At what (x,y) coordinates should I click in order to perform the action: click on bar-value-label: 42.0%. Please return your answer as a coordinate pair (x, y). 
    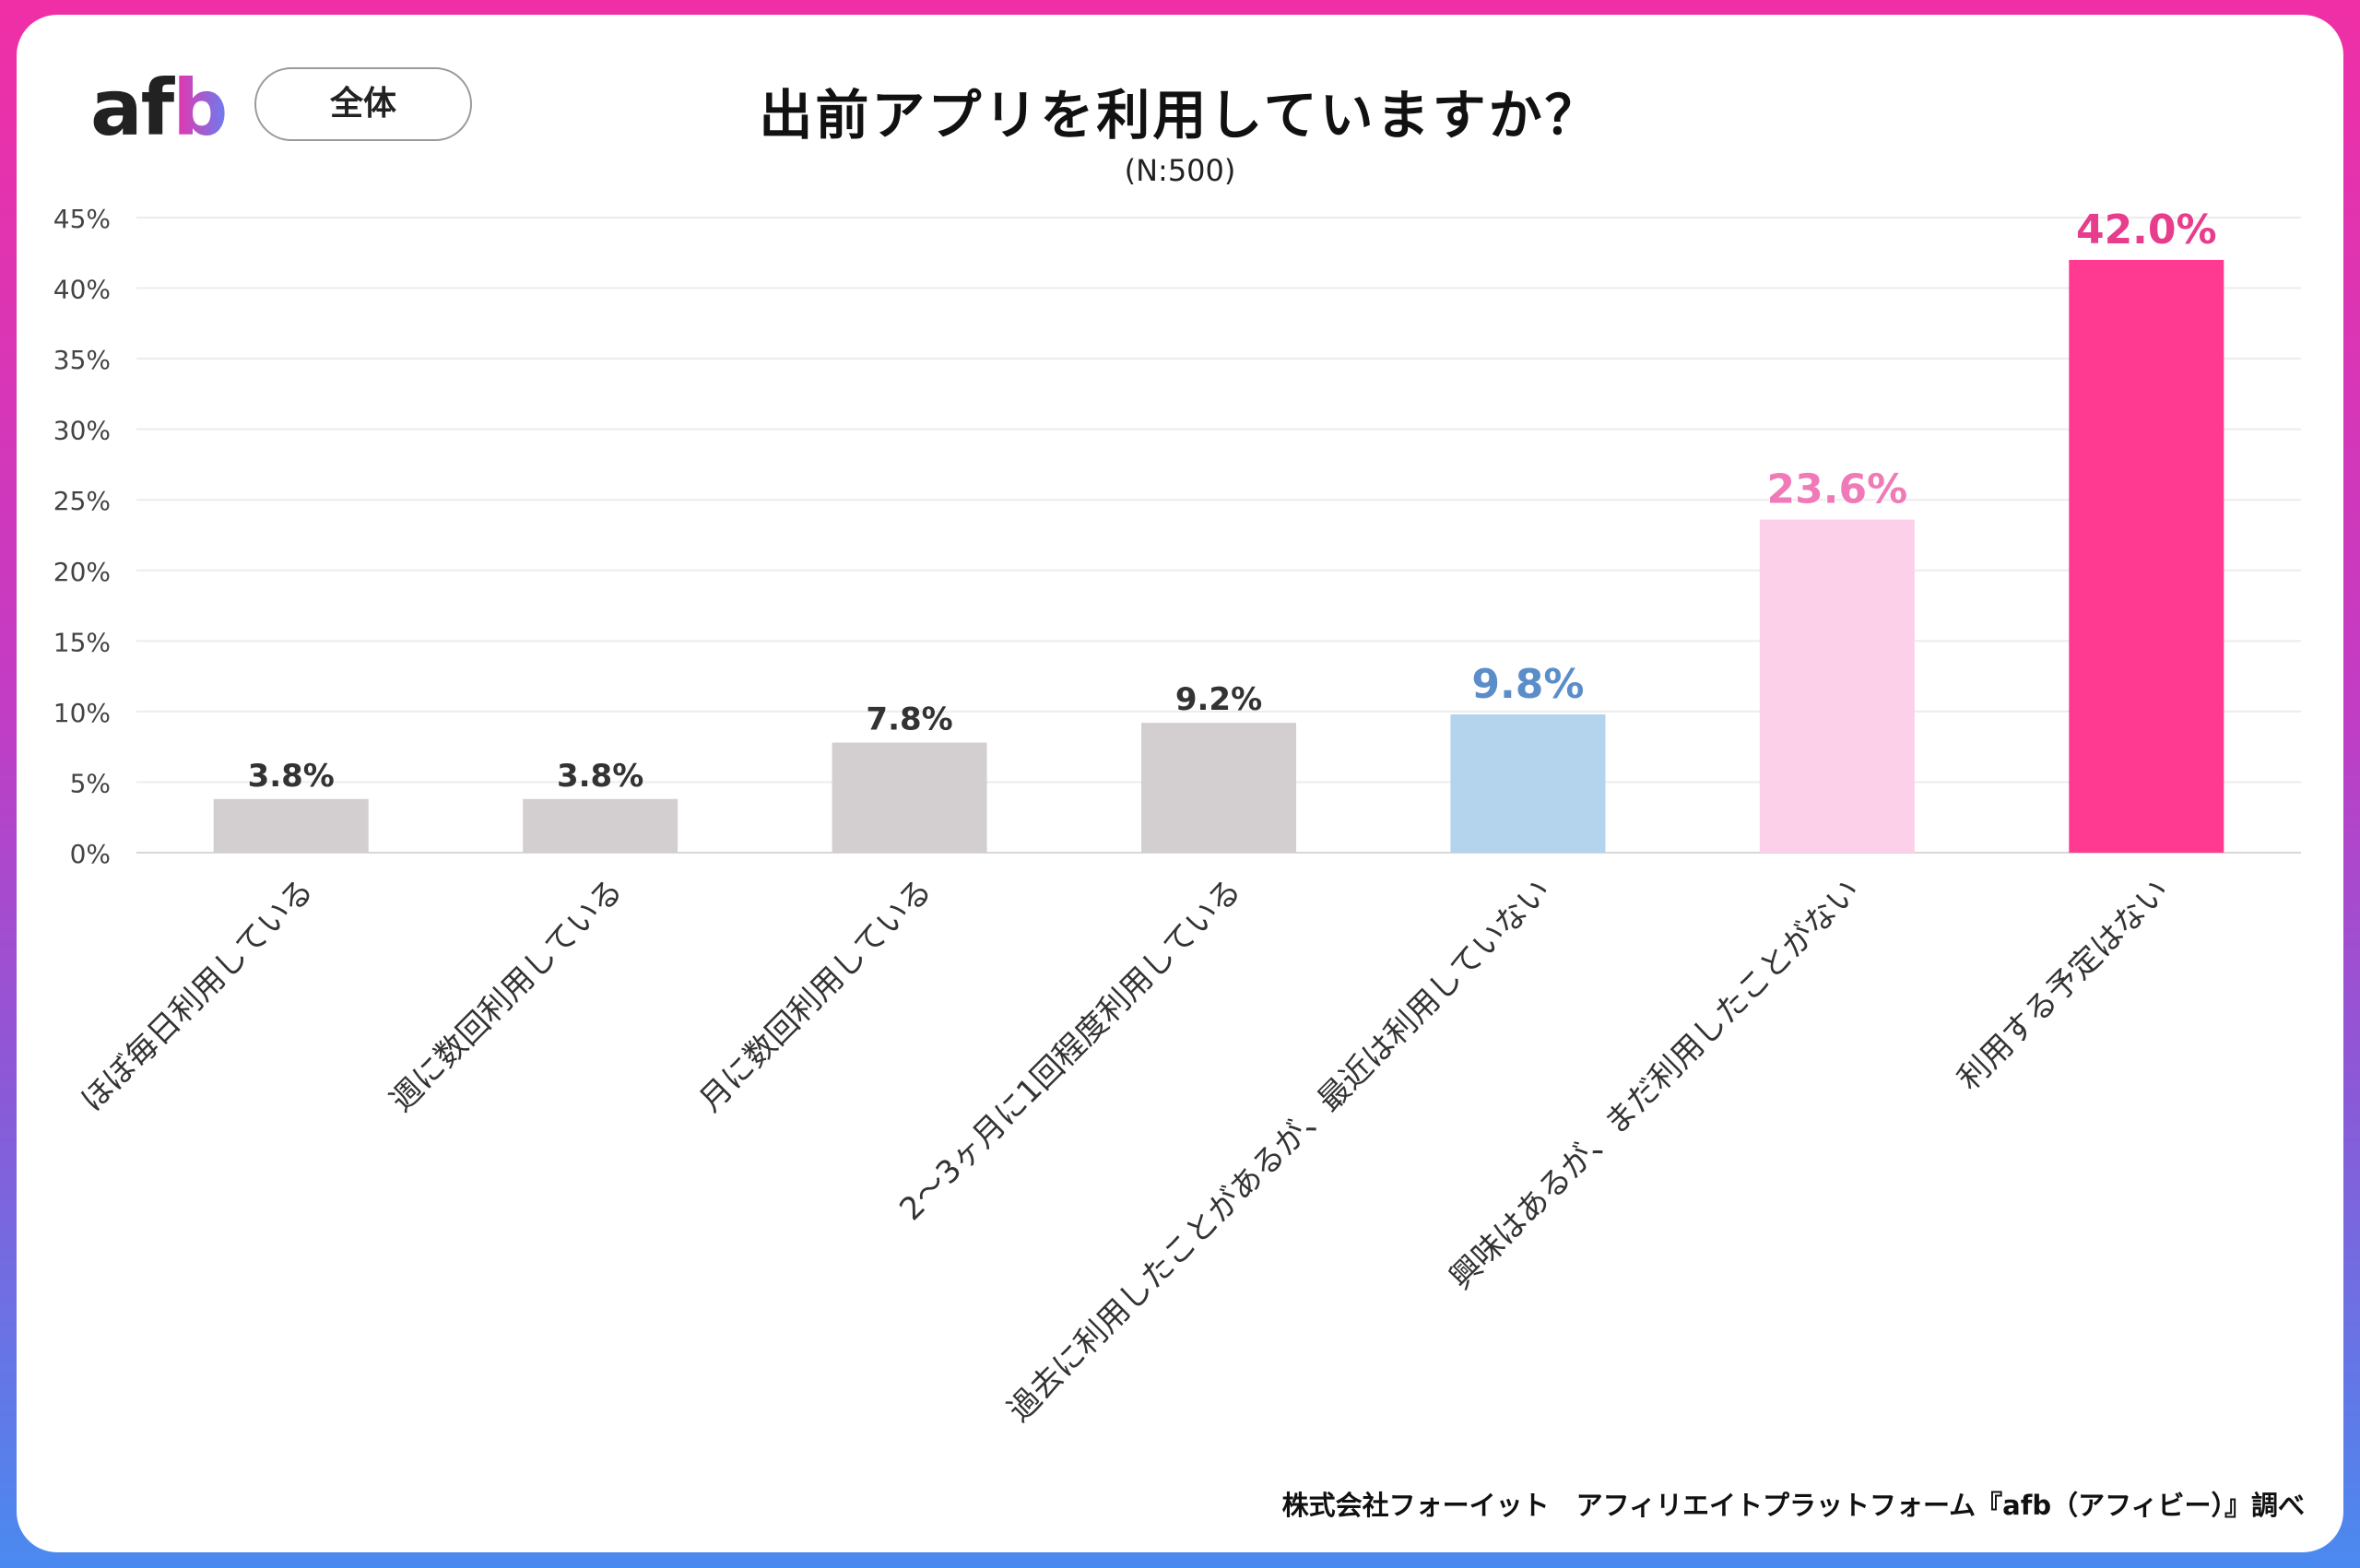
    Looking at the image, I should click on (2146, 229).